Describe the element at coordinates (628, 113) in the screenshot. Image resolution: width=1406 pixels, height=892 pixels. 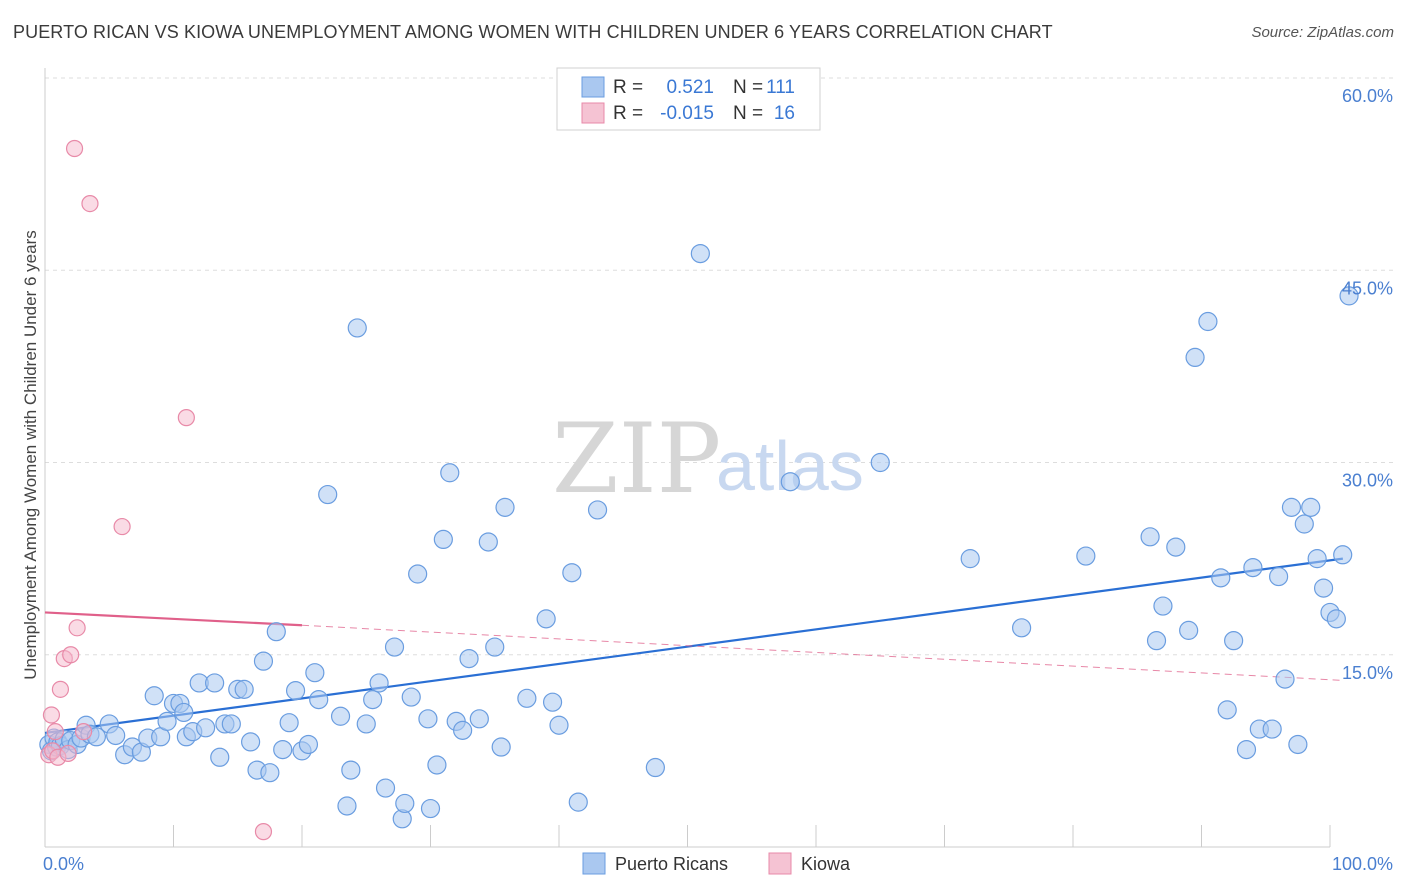
I see `legend-r-label-2: R =` at that location.